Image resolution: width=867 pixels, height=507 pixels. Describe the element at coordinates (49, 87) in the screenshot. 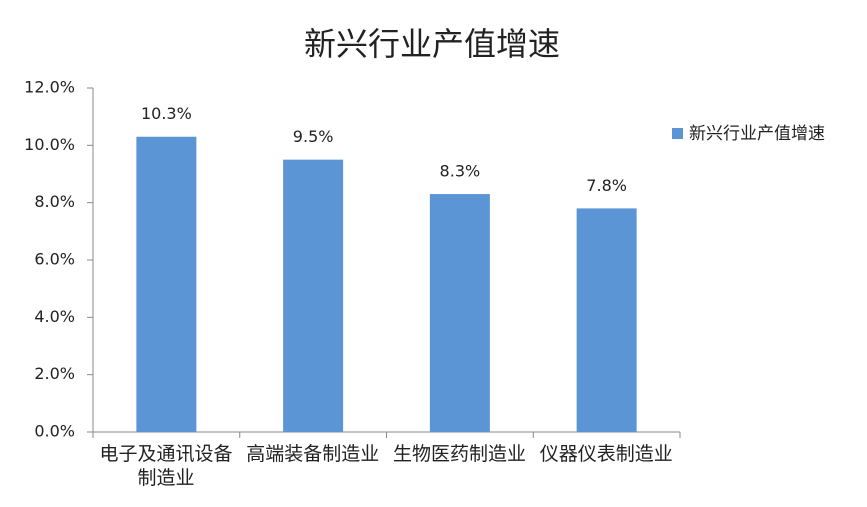

I see `y-tick-label: 12.0%` at that location.